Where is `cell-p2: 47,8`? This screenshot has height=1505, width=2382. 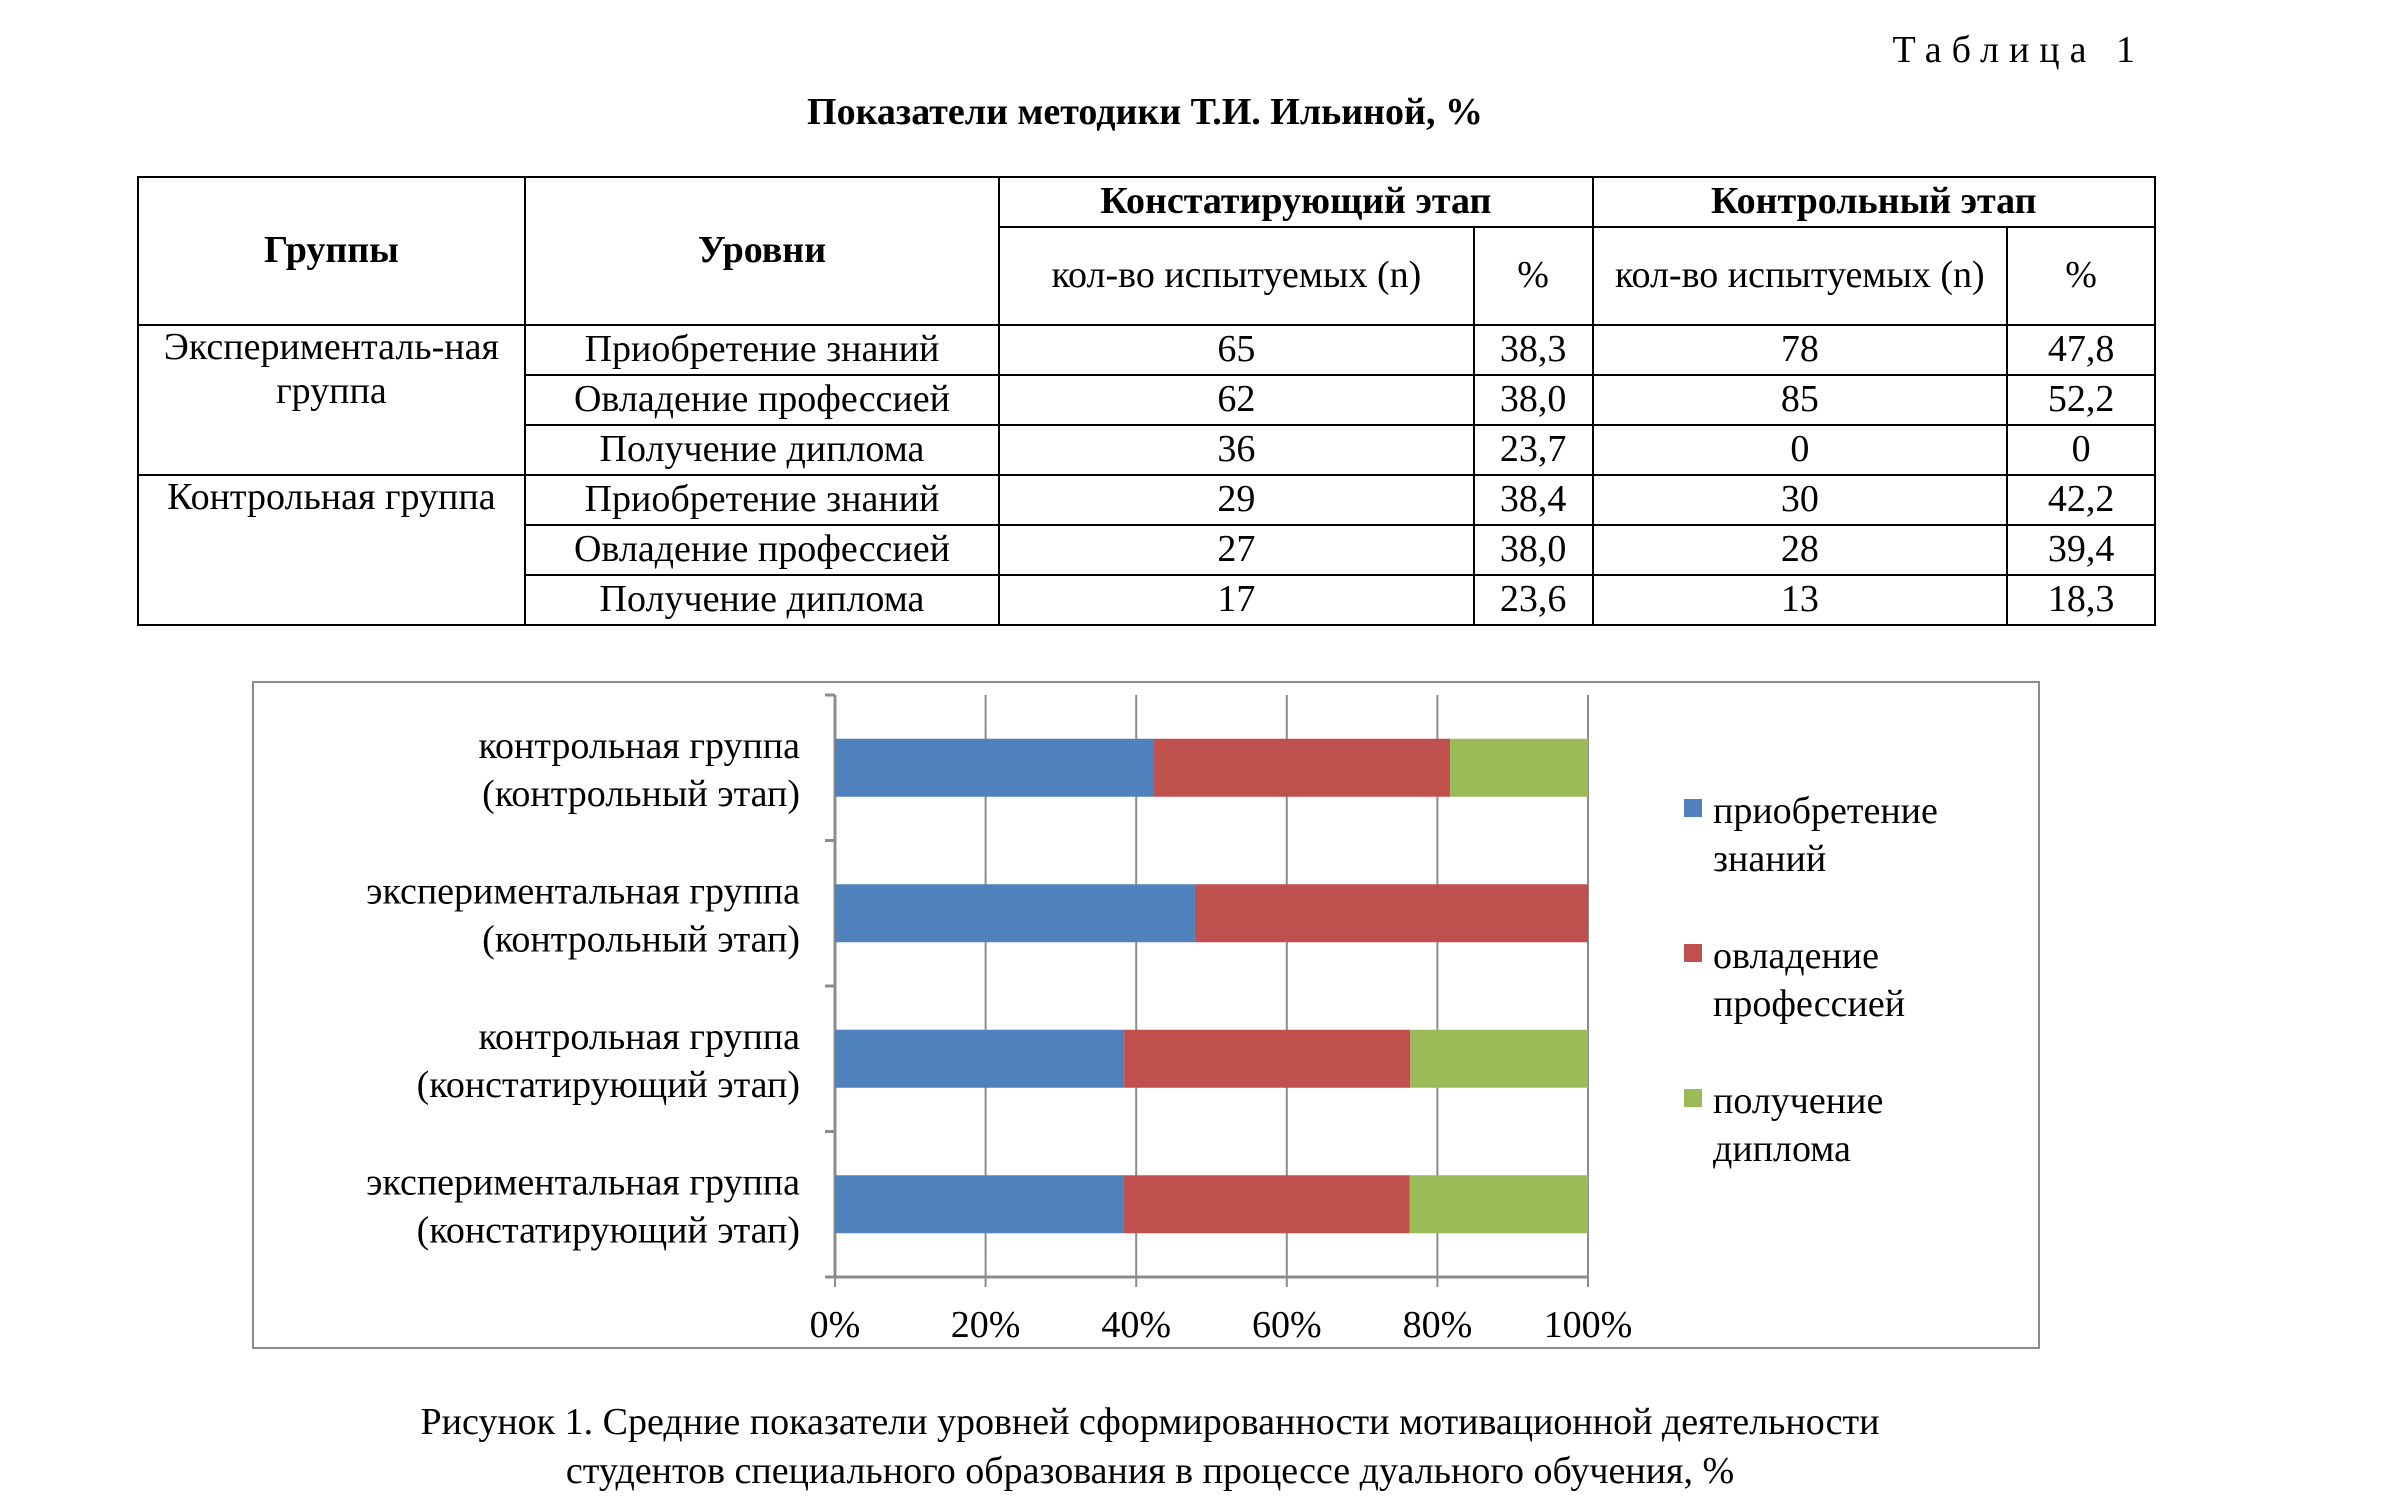
cell-p2: 47,8 is located at coordinates (2081, 350).